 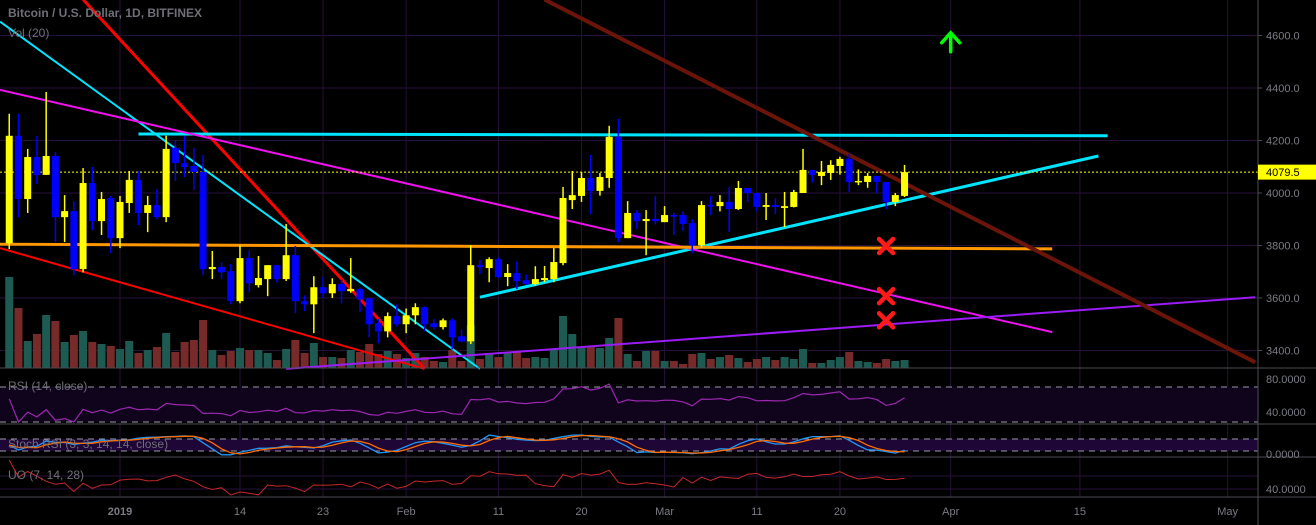 What do you see at coordinates (1283, 89) in the screenshot?
I see `price-tick-label: 4400.0` at bounding box center [1283, 89].